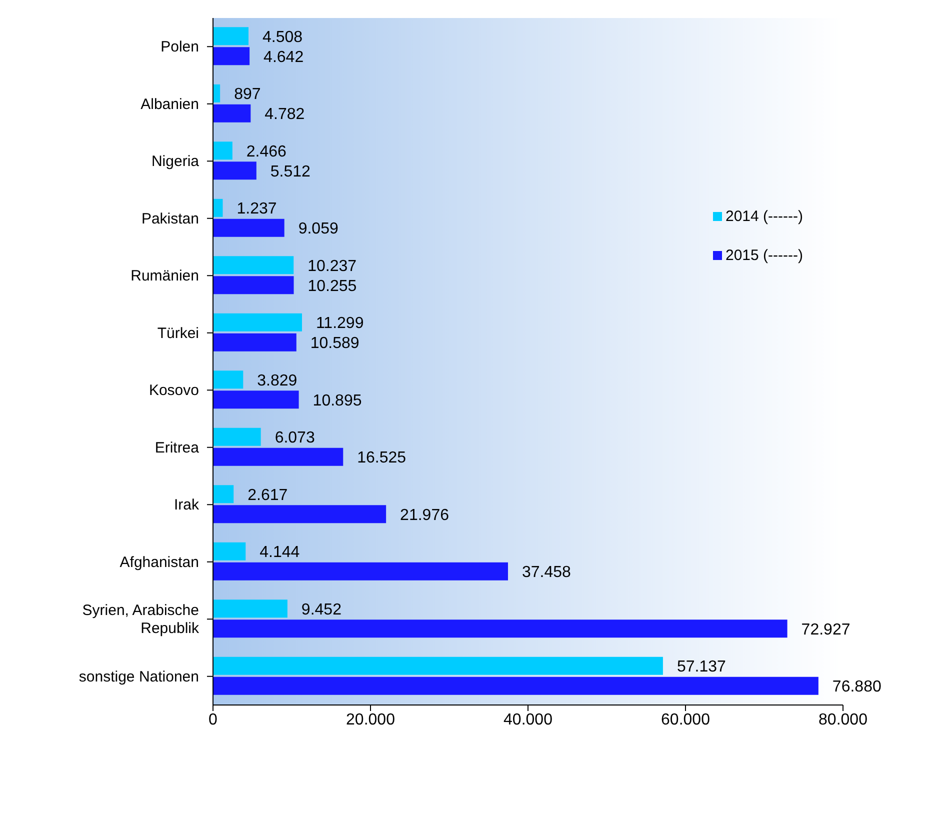  I want to click on data-label: 10.255, so click(332, 286).